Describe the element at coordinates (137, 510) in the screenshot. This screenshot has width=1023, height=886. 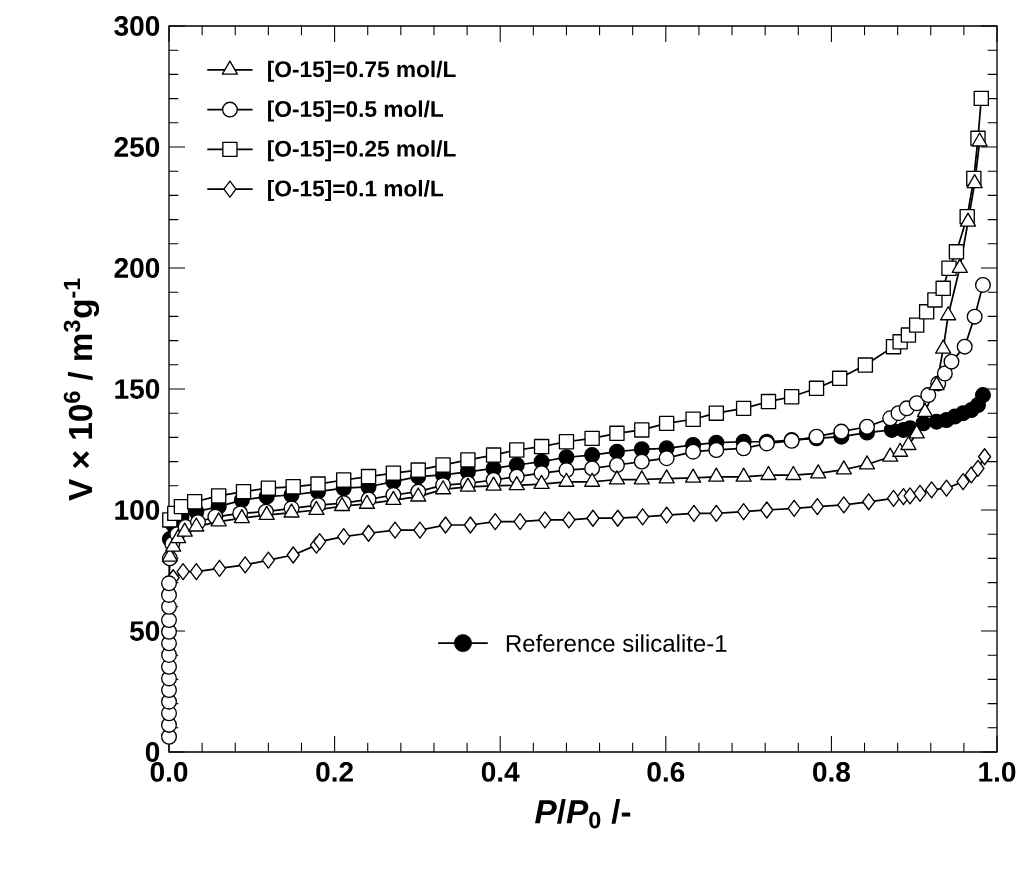
I see `y-tick-label: 100` at that location.